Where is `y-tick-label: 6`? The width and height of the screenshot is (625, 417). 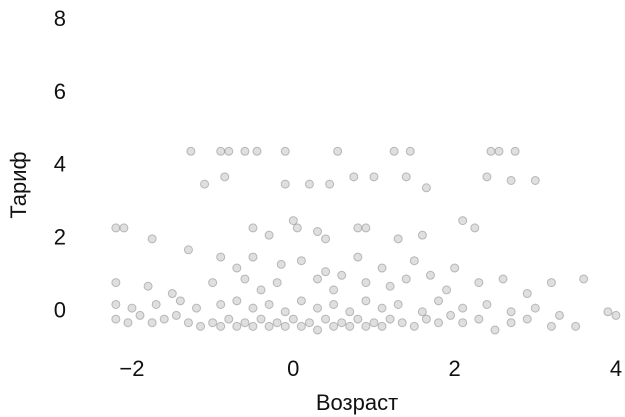
y-tick-label: 6 is located at coordinates (60, 91).